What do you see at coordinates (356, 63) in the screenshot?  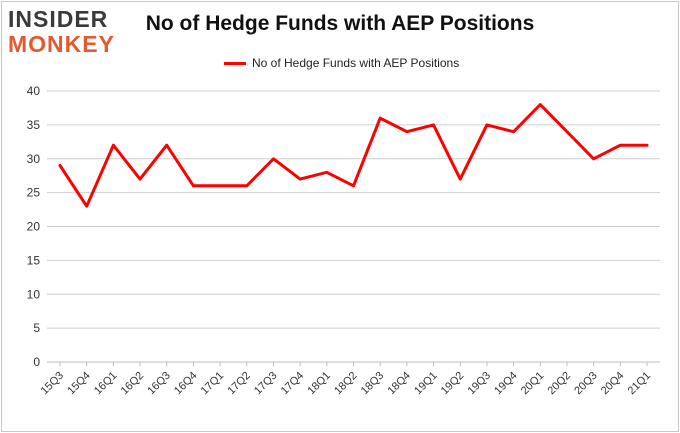 I see `legend-label: No of Hedge Funds with AEP Positions` at bounding box center [356, 63].